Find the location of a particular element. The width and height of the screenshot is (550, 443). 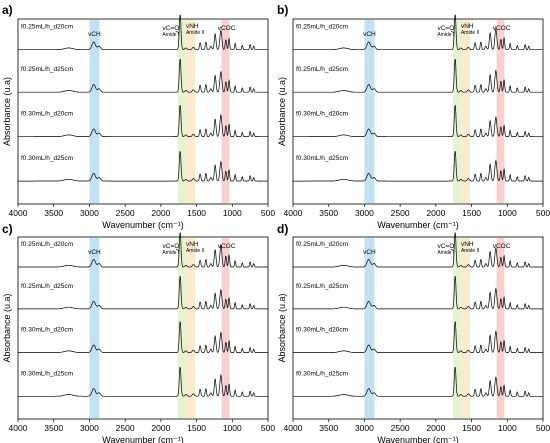

panel-label: c) is located at coordinates (7, 229).